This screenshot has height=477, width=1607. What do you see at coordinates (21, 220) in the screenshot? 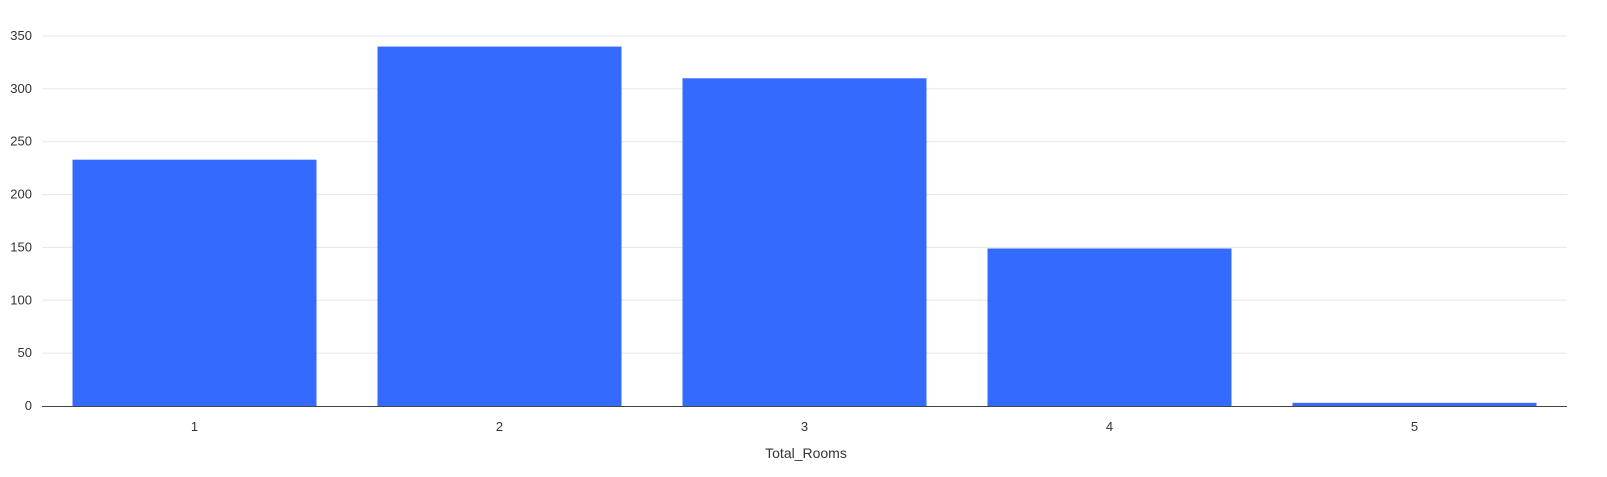
I see `y-axis-ticks: 0 50 100 150 200 250 300 350` at bounding box center [21, 220].